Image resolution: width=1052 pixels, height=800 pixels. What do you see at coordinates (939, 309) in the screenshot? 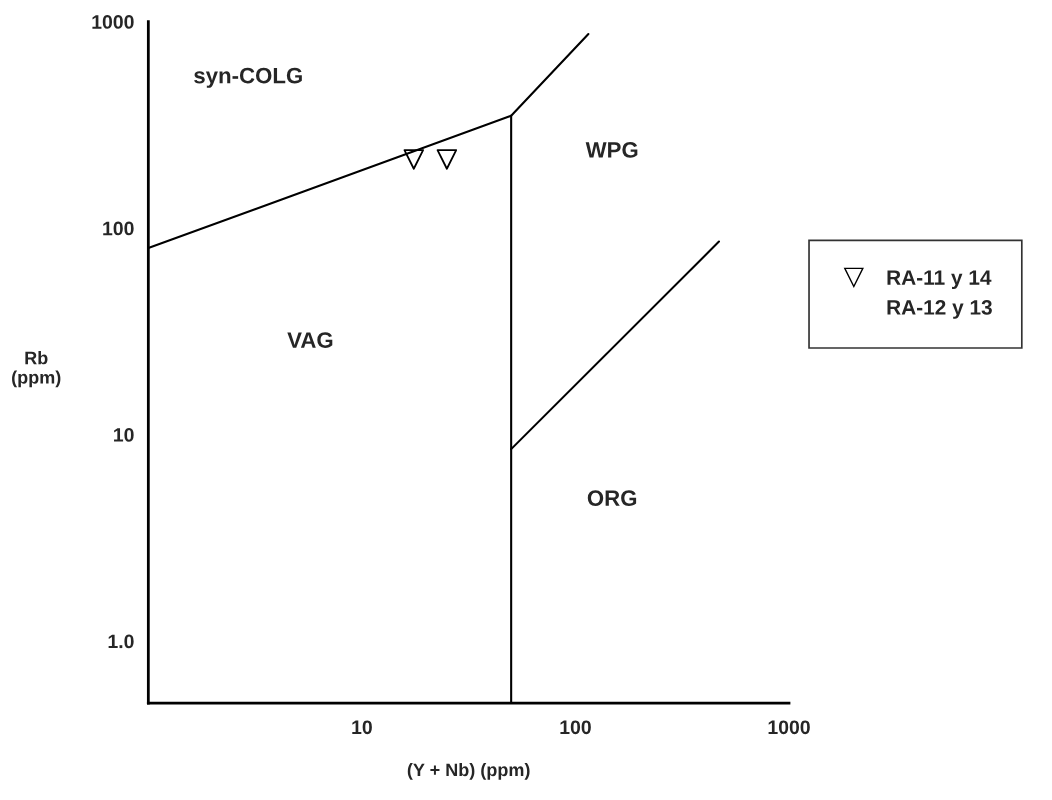
I see `legend-label: RA-12 y 13` at bounding box center [939, 309].